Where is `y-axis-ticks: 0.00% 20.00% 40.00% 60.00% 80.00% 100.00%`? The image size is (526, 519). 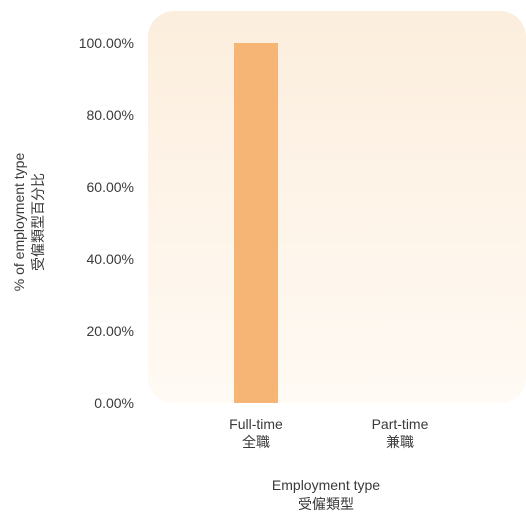
y-axis-ticks: 0.00% 20.00% 40.00% 60.00% 80.00% 100.00% is located at coordinates (106, 223).